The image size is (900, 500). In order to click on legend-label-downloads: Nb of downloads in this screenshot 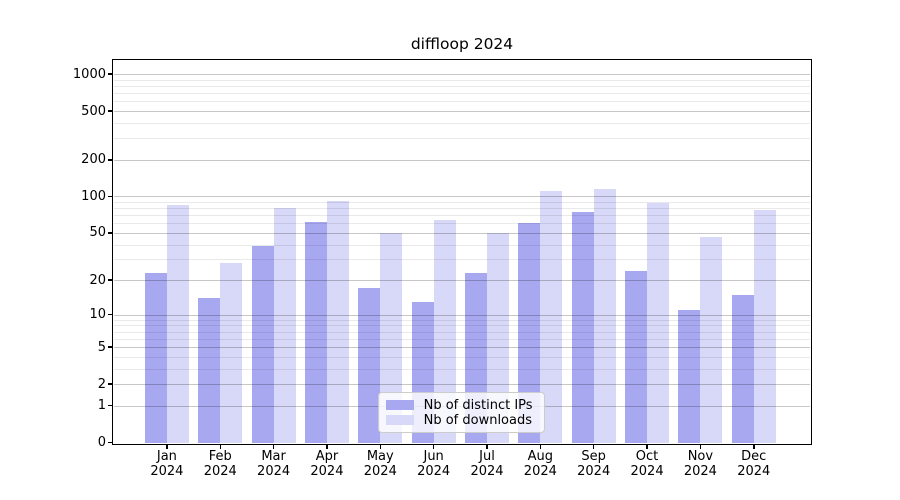, I will do `click(477, 420)`.